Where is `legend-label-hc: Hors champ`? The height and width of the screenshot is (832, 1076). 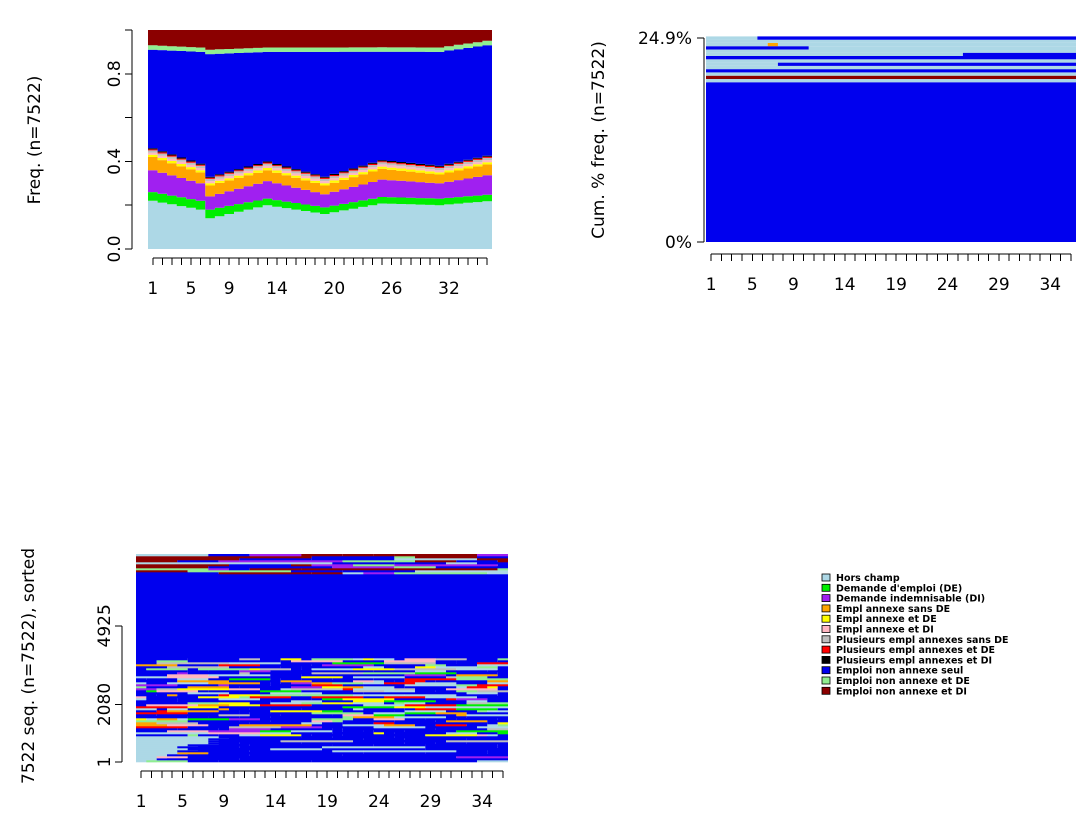 legend-label-hc: Hors champ is located at coordinates (868, 578).